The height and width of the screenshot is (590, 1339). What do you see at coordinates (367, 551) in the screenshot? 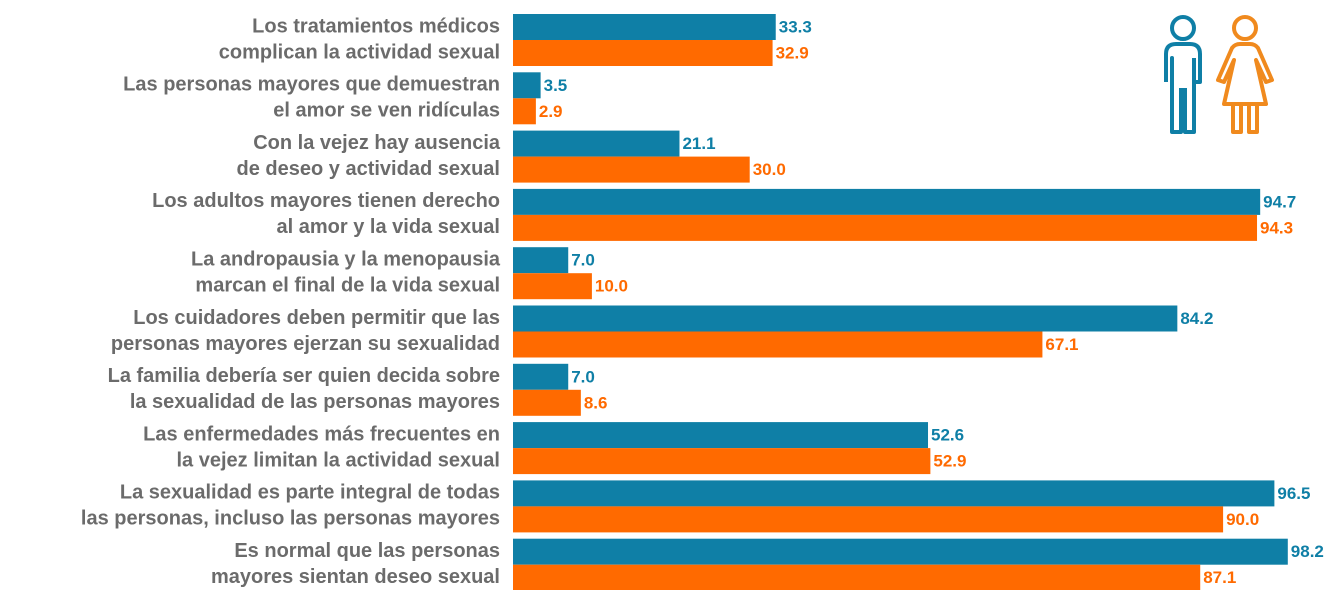
I see `category-label: Es normal que las personas` at bounding box center [367, 551].